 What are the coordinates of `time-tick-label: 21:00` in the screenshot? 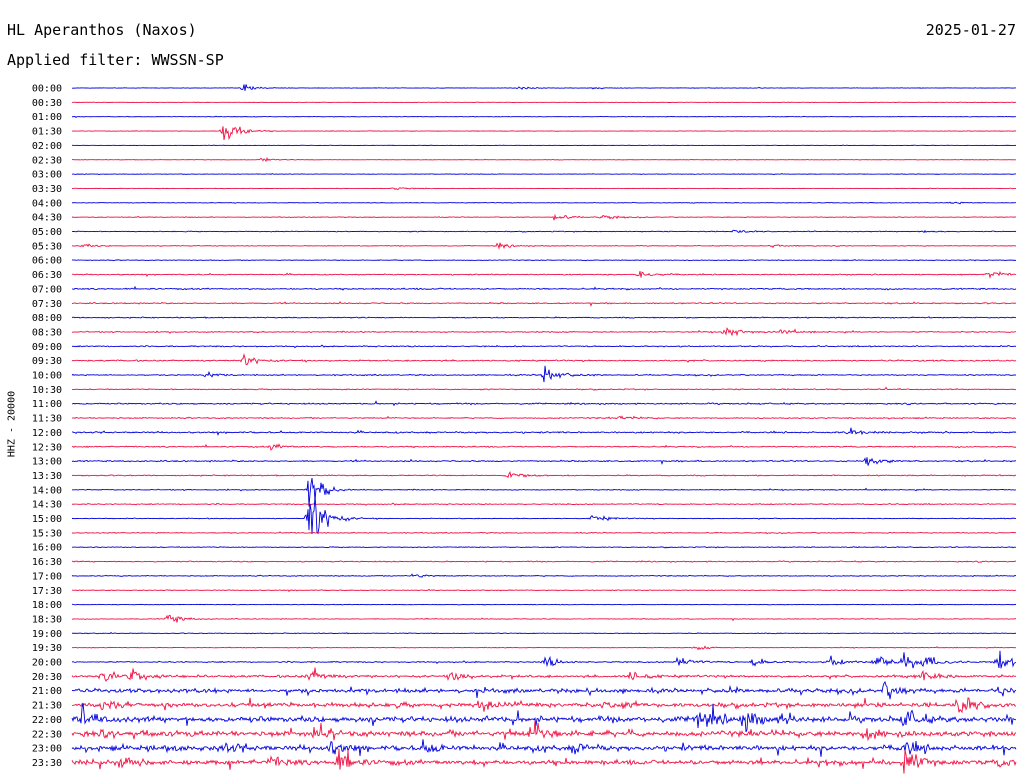 It's located at (47, 691).